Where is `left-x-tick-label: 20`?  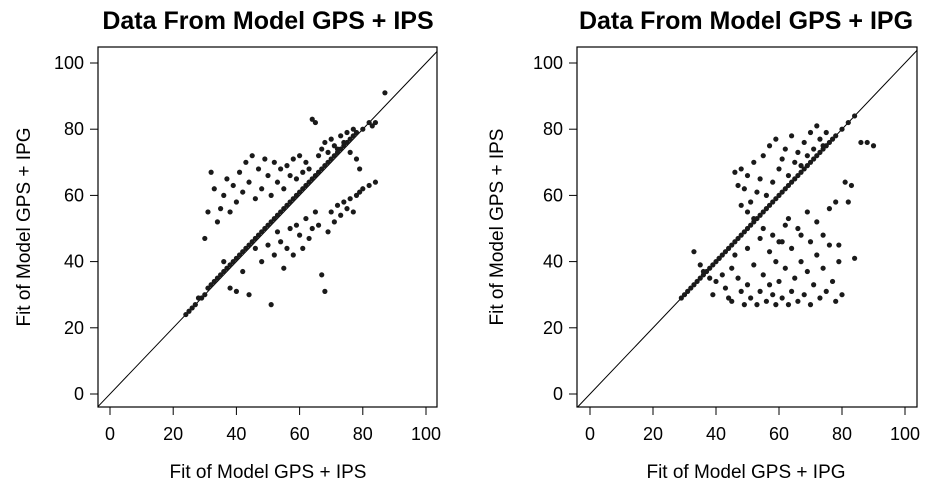 left-x-tick-label: 20 is located at coordinates (173, 434).